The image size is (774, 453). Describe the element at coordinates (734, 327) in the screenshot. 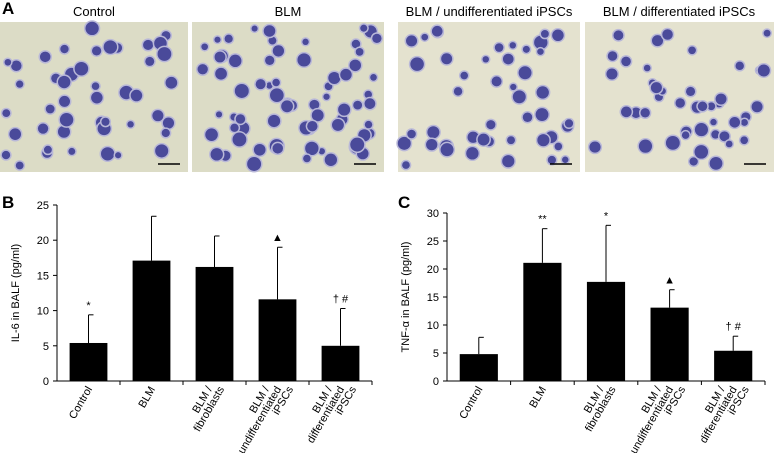

I see `significance-mark: † #` at that location.